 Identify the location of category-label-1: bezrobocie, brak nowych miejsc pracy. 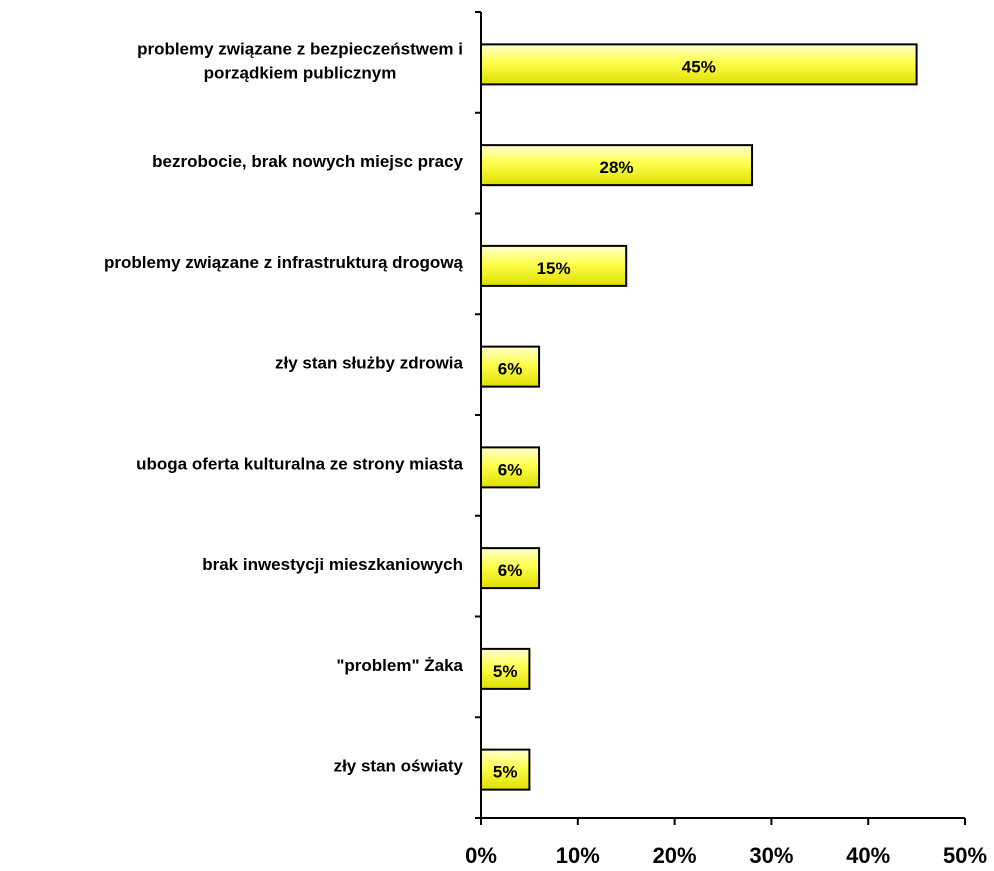
(307, 161).